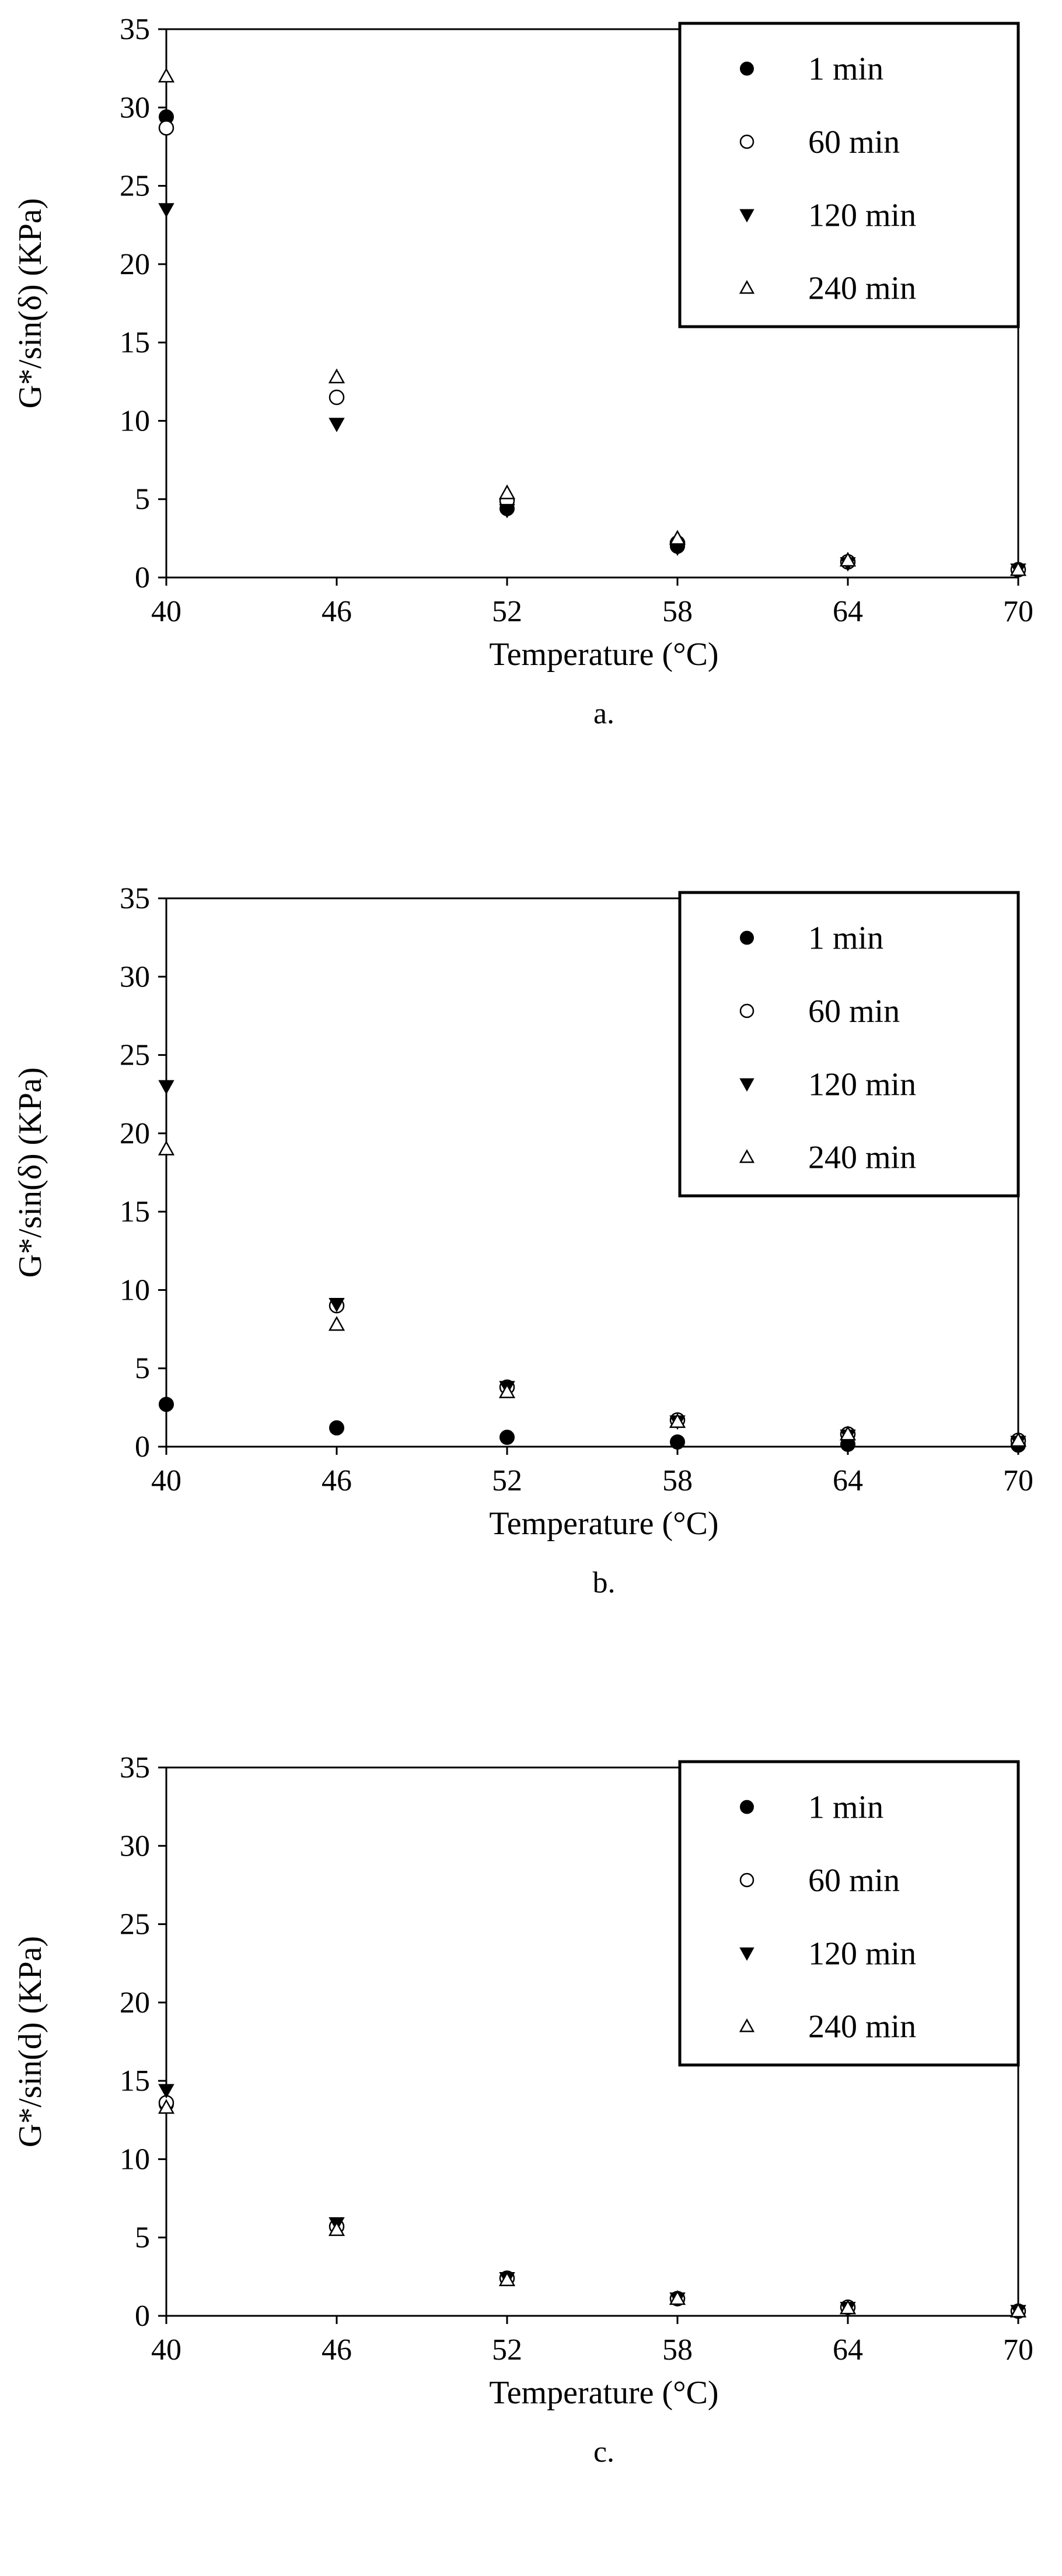  Describe the element at coordinates (135, 1211) in the screenshot. I see `y-tick-label: 15` at that location.